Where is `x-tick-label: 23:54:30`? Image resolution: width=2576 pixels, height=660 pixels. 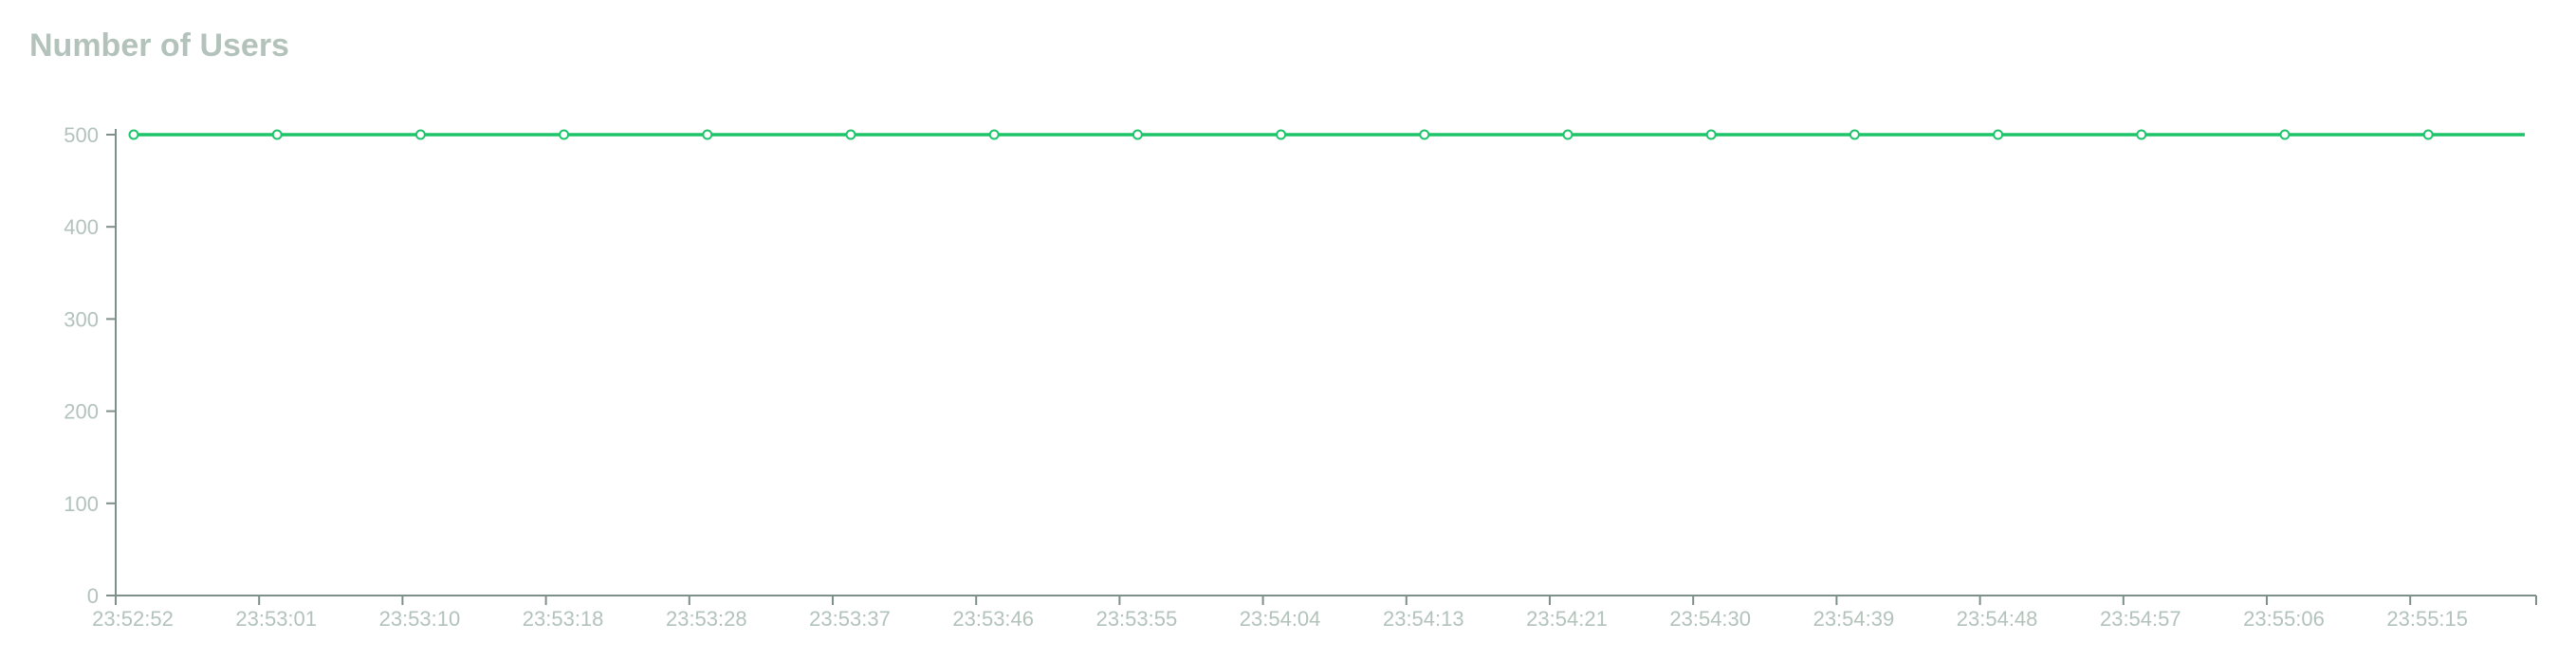
x-tick-label: 23:54:30 is located at coordinates (1710, 619).